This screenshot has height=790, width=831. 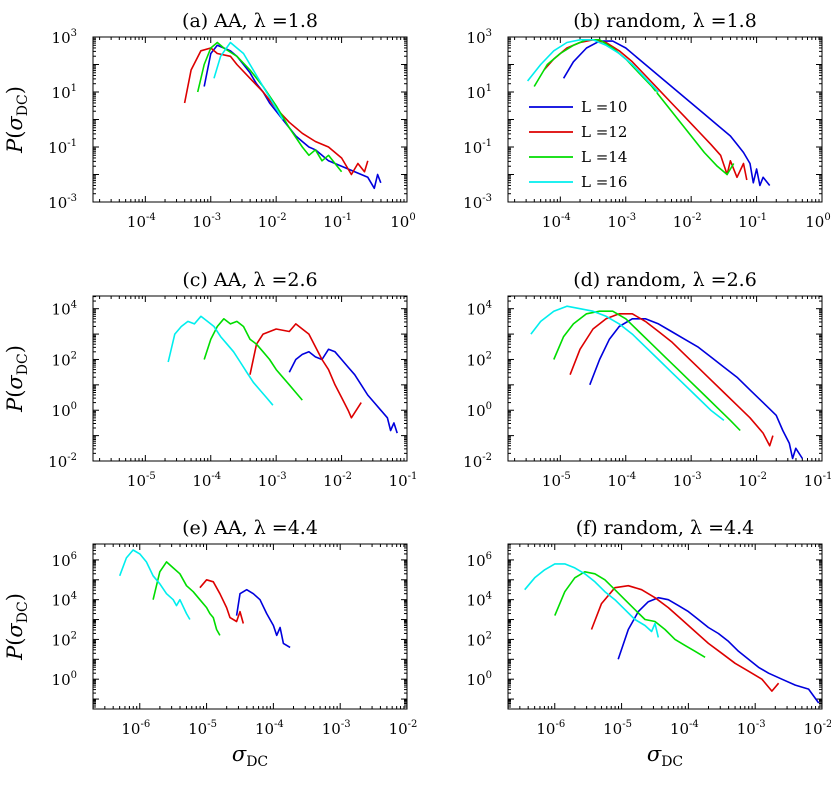 What do you see at coordinates (627, 363) in the screenshot?
I see `series-line-d-L16` at bounding box center [627, 363].